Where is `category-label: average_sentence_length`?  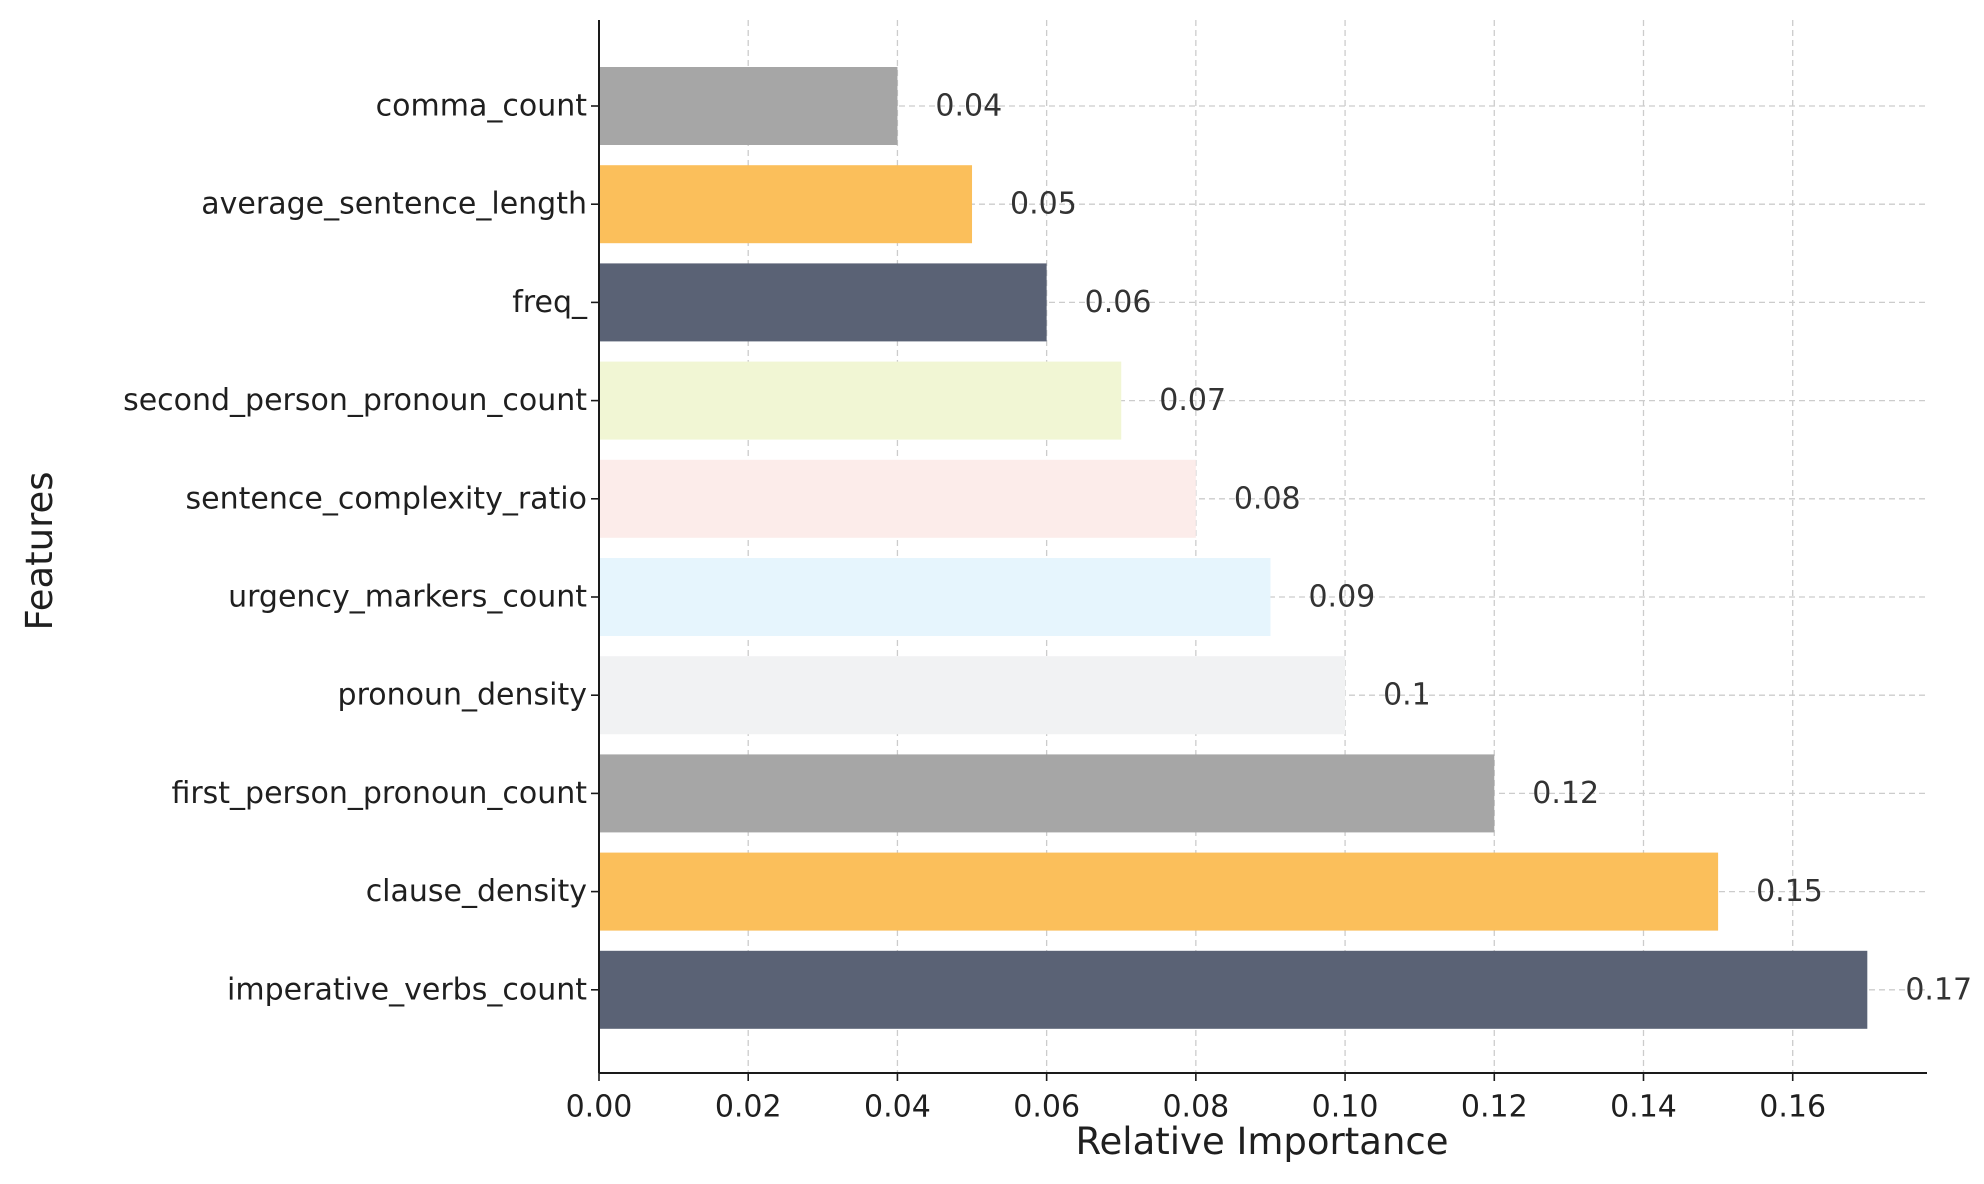
category-label: average_sentence_length is located at coordinates (394, 204).